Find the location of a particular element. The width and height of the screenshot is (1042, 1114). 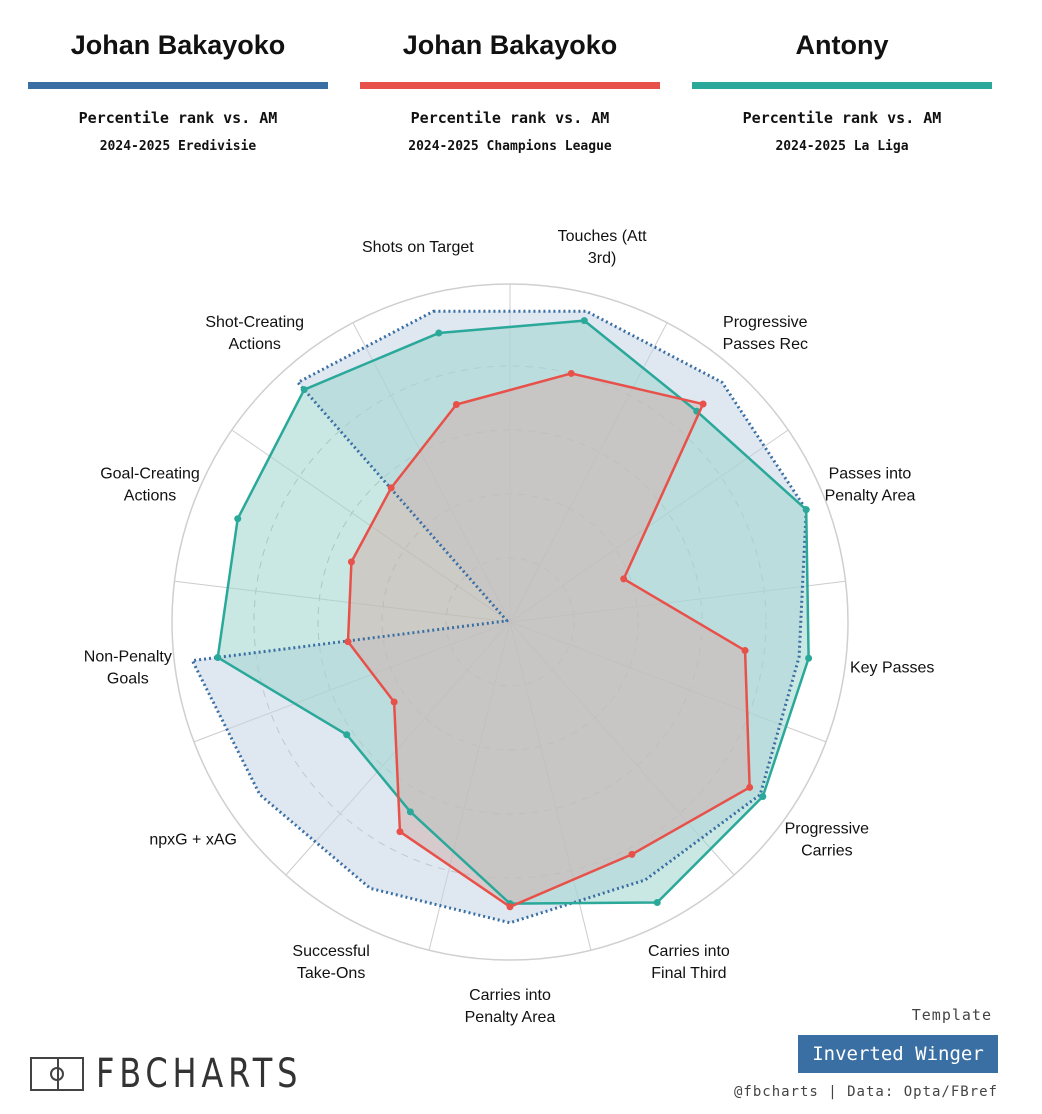

axis-label: Key Passes is located at coordinates (892, 668).